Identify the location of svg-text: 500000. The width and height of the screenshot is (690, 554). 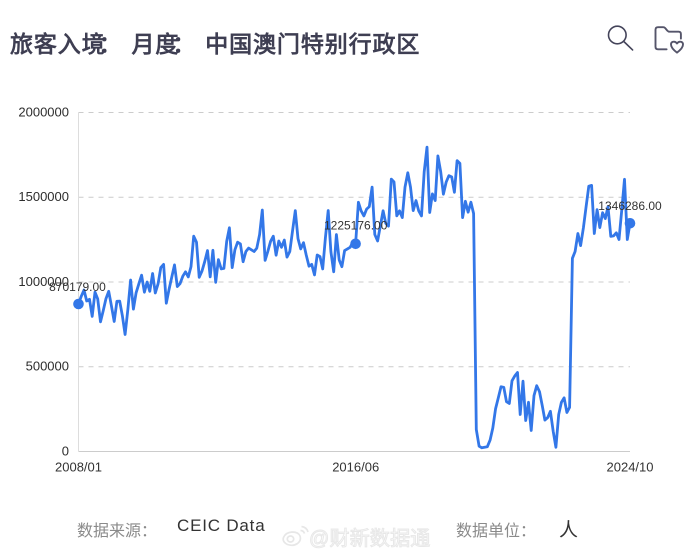
(47, 366).